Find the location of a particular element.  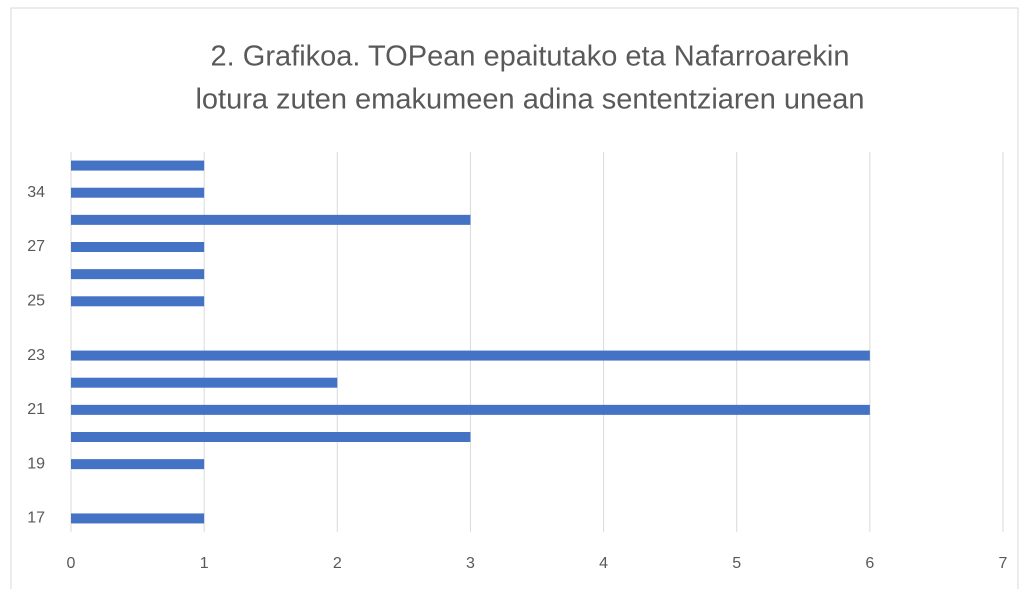

y-tick-label: 27 is located at coordinates (36, 246).